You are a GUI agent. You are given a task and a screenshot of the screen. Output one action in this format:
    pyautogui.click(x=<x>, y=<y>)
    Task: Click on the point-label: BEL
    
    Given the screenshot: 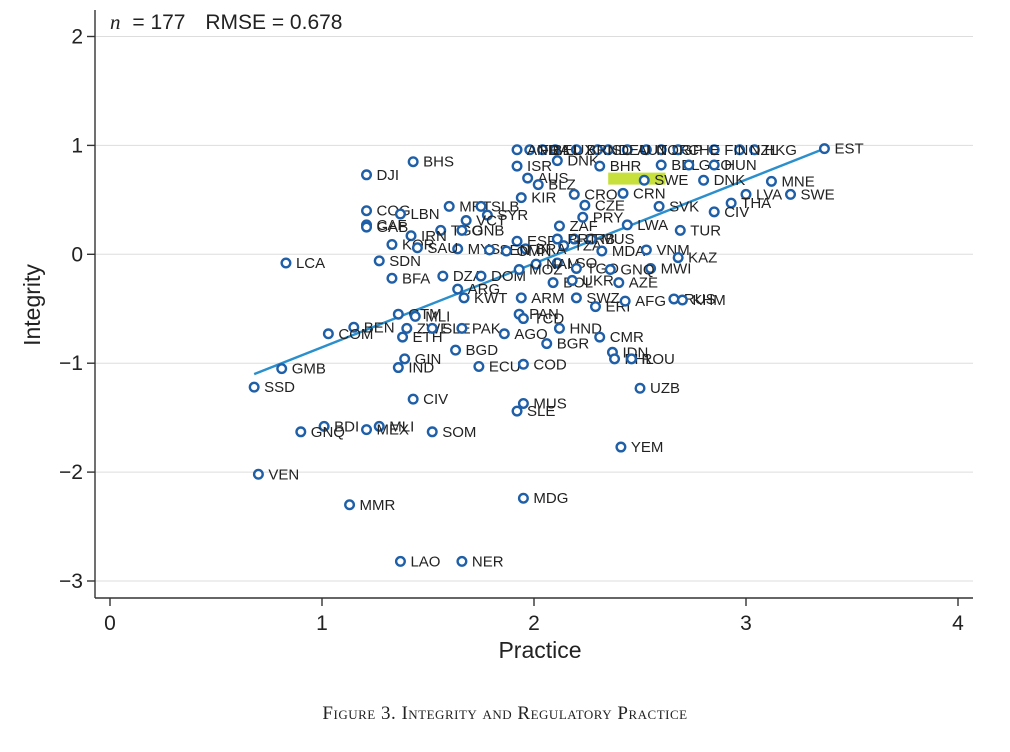 What is the action you would take?
    pyautogui.click(x=566, y=150)
    